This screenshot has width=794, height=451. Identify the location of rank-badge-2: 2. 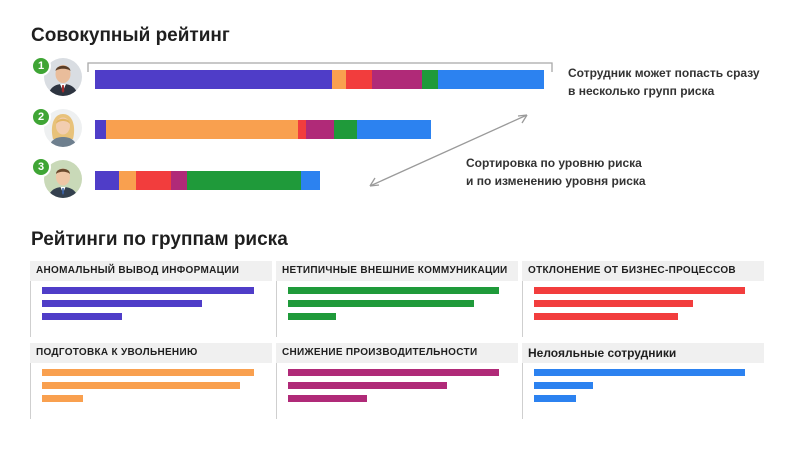
(41, 117).